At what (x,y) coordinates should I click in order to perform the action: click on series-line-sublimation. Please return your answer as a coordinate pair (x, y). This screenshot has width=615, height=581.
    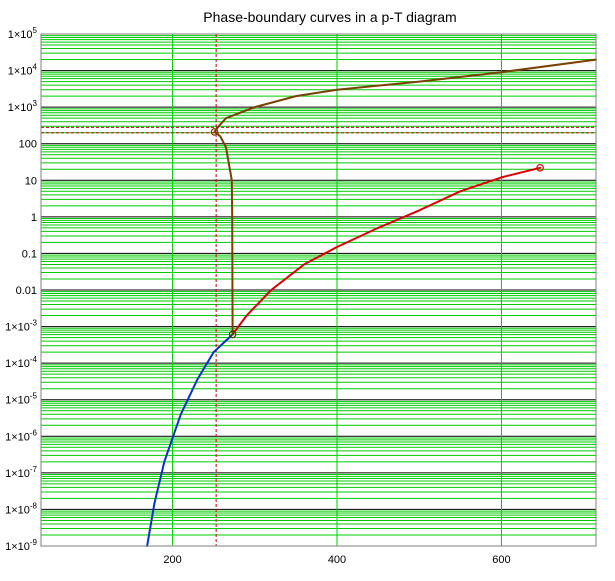
    Looking at the image, I should click on (190, 440).